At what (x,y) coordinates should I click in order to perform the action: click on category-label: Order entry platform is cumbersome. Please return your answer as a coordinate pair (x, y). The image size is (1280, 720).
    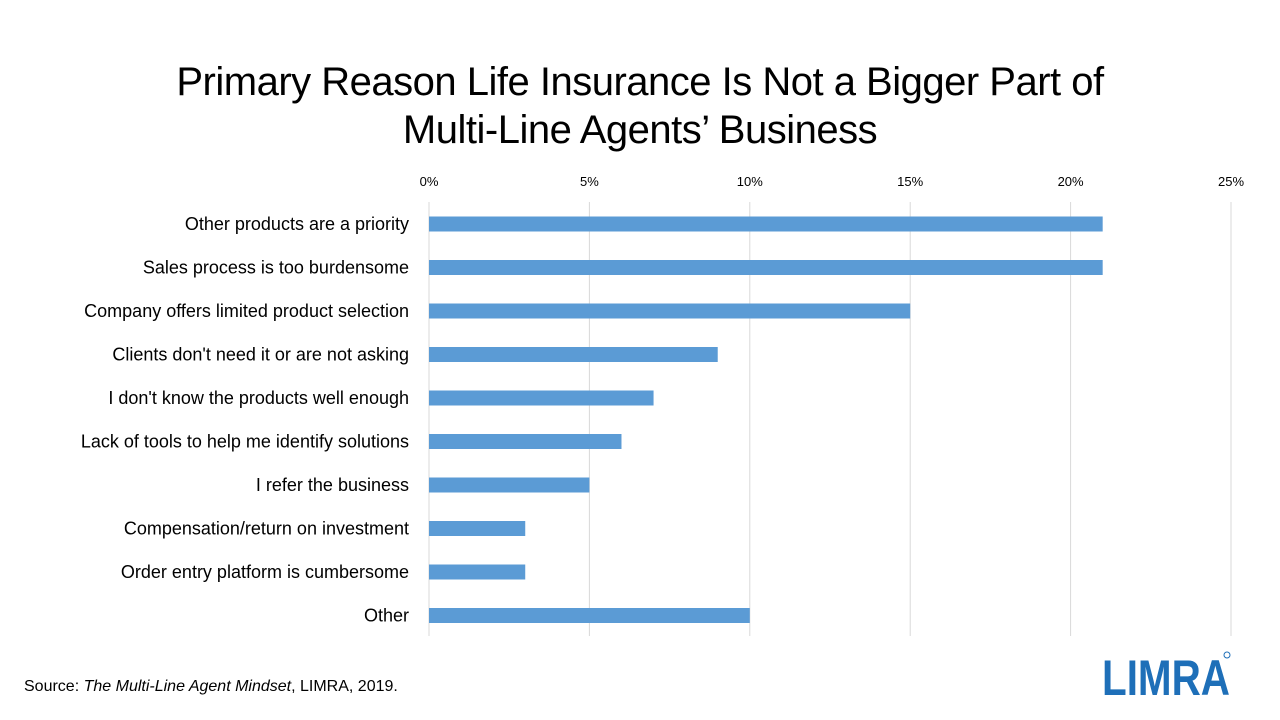
    Looking at the image, I should click on (265, 572).